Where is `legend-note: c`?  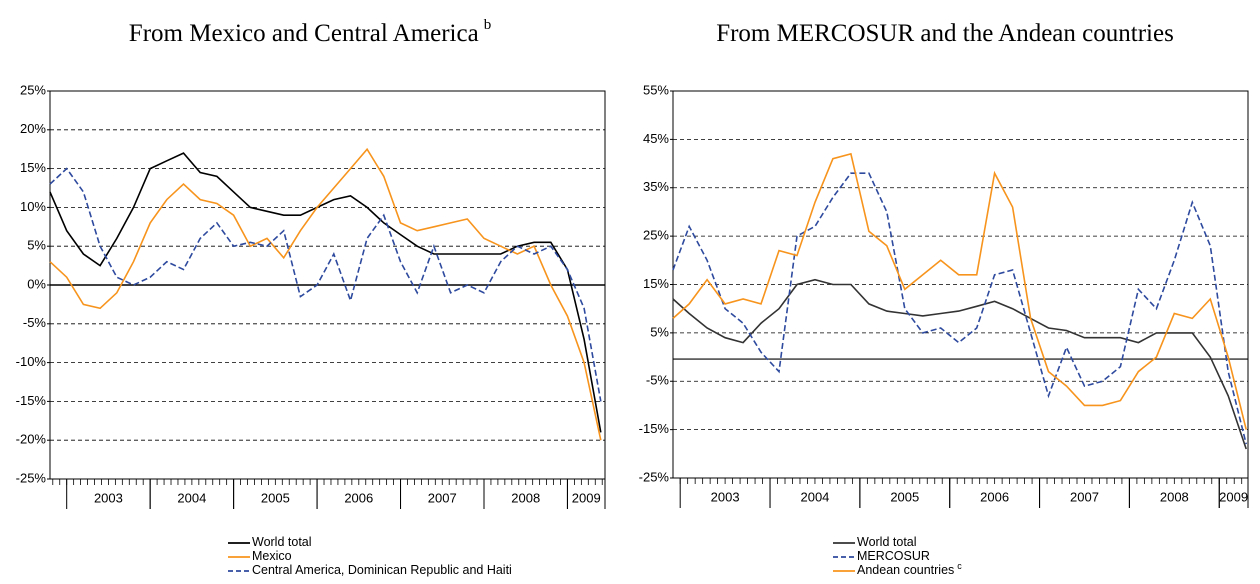
legend-note: c is located at coordinates (959, 566).